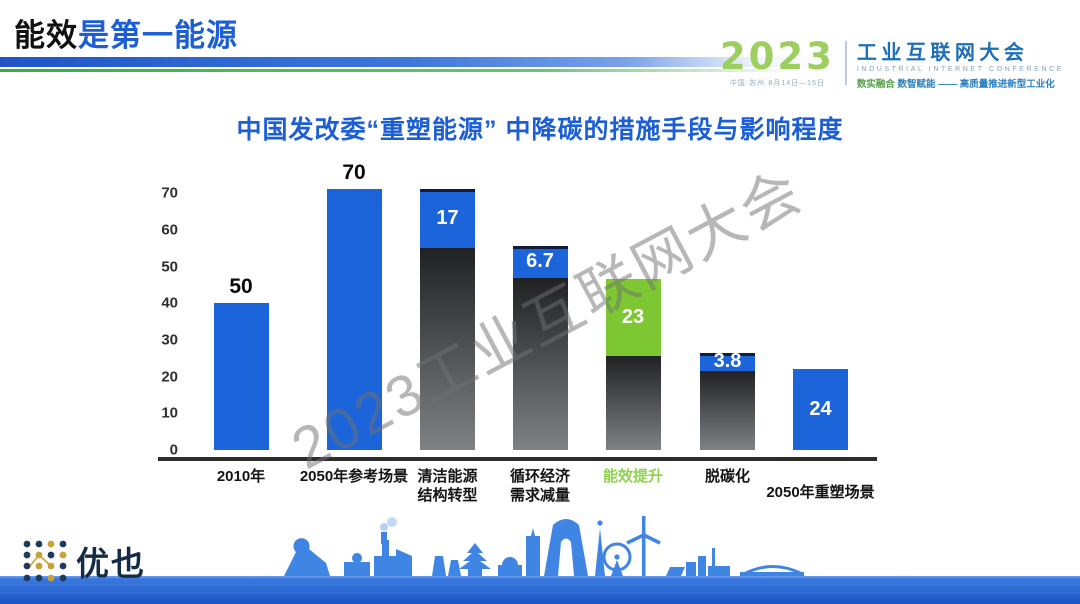  Describe the element at coordinates (111, 563) in the screenshot. I see `brand-name: 优也` at that location.